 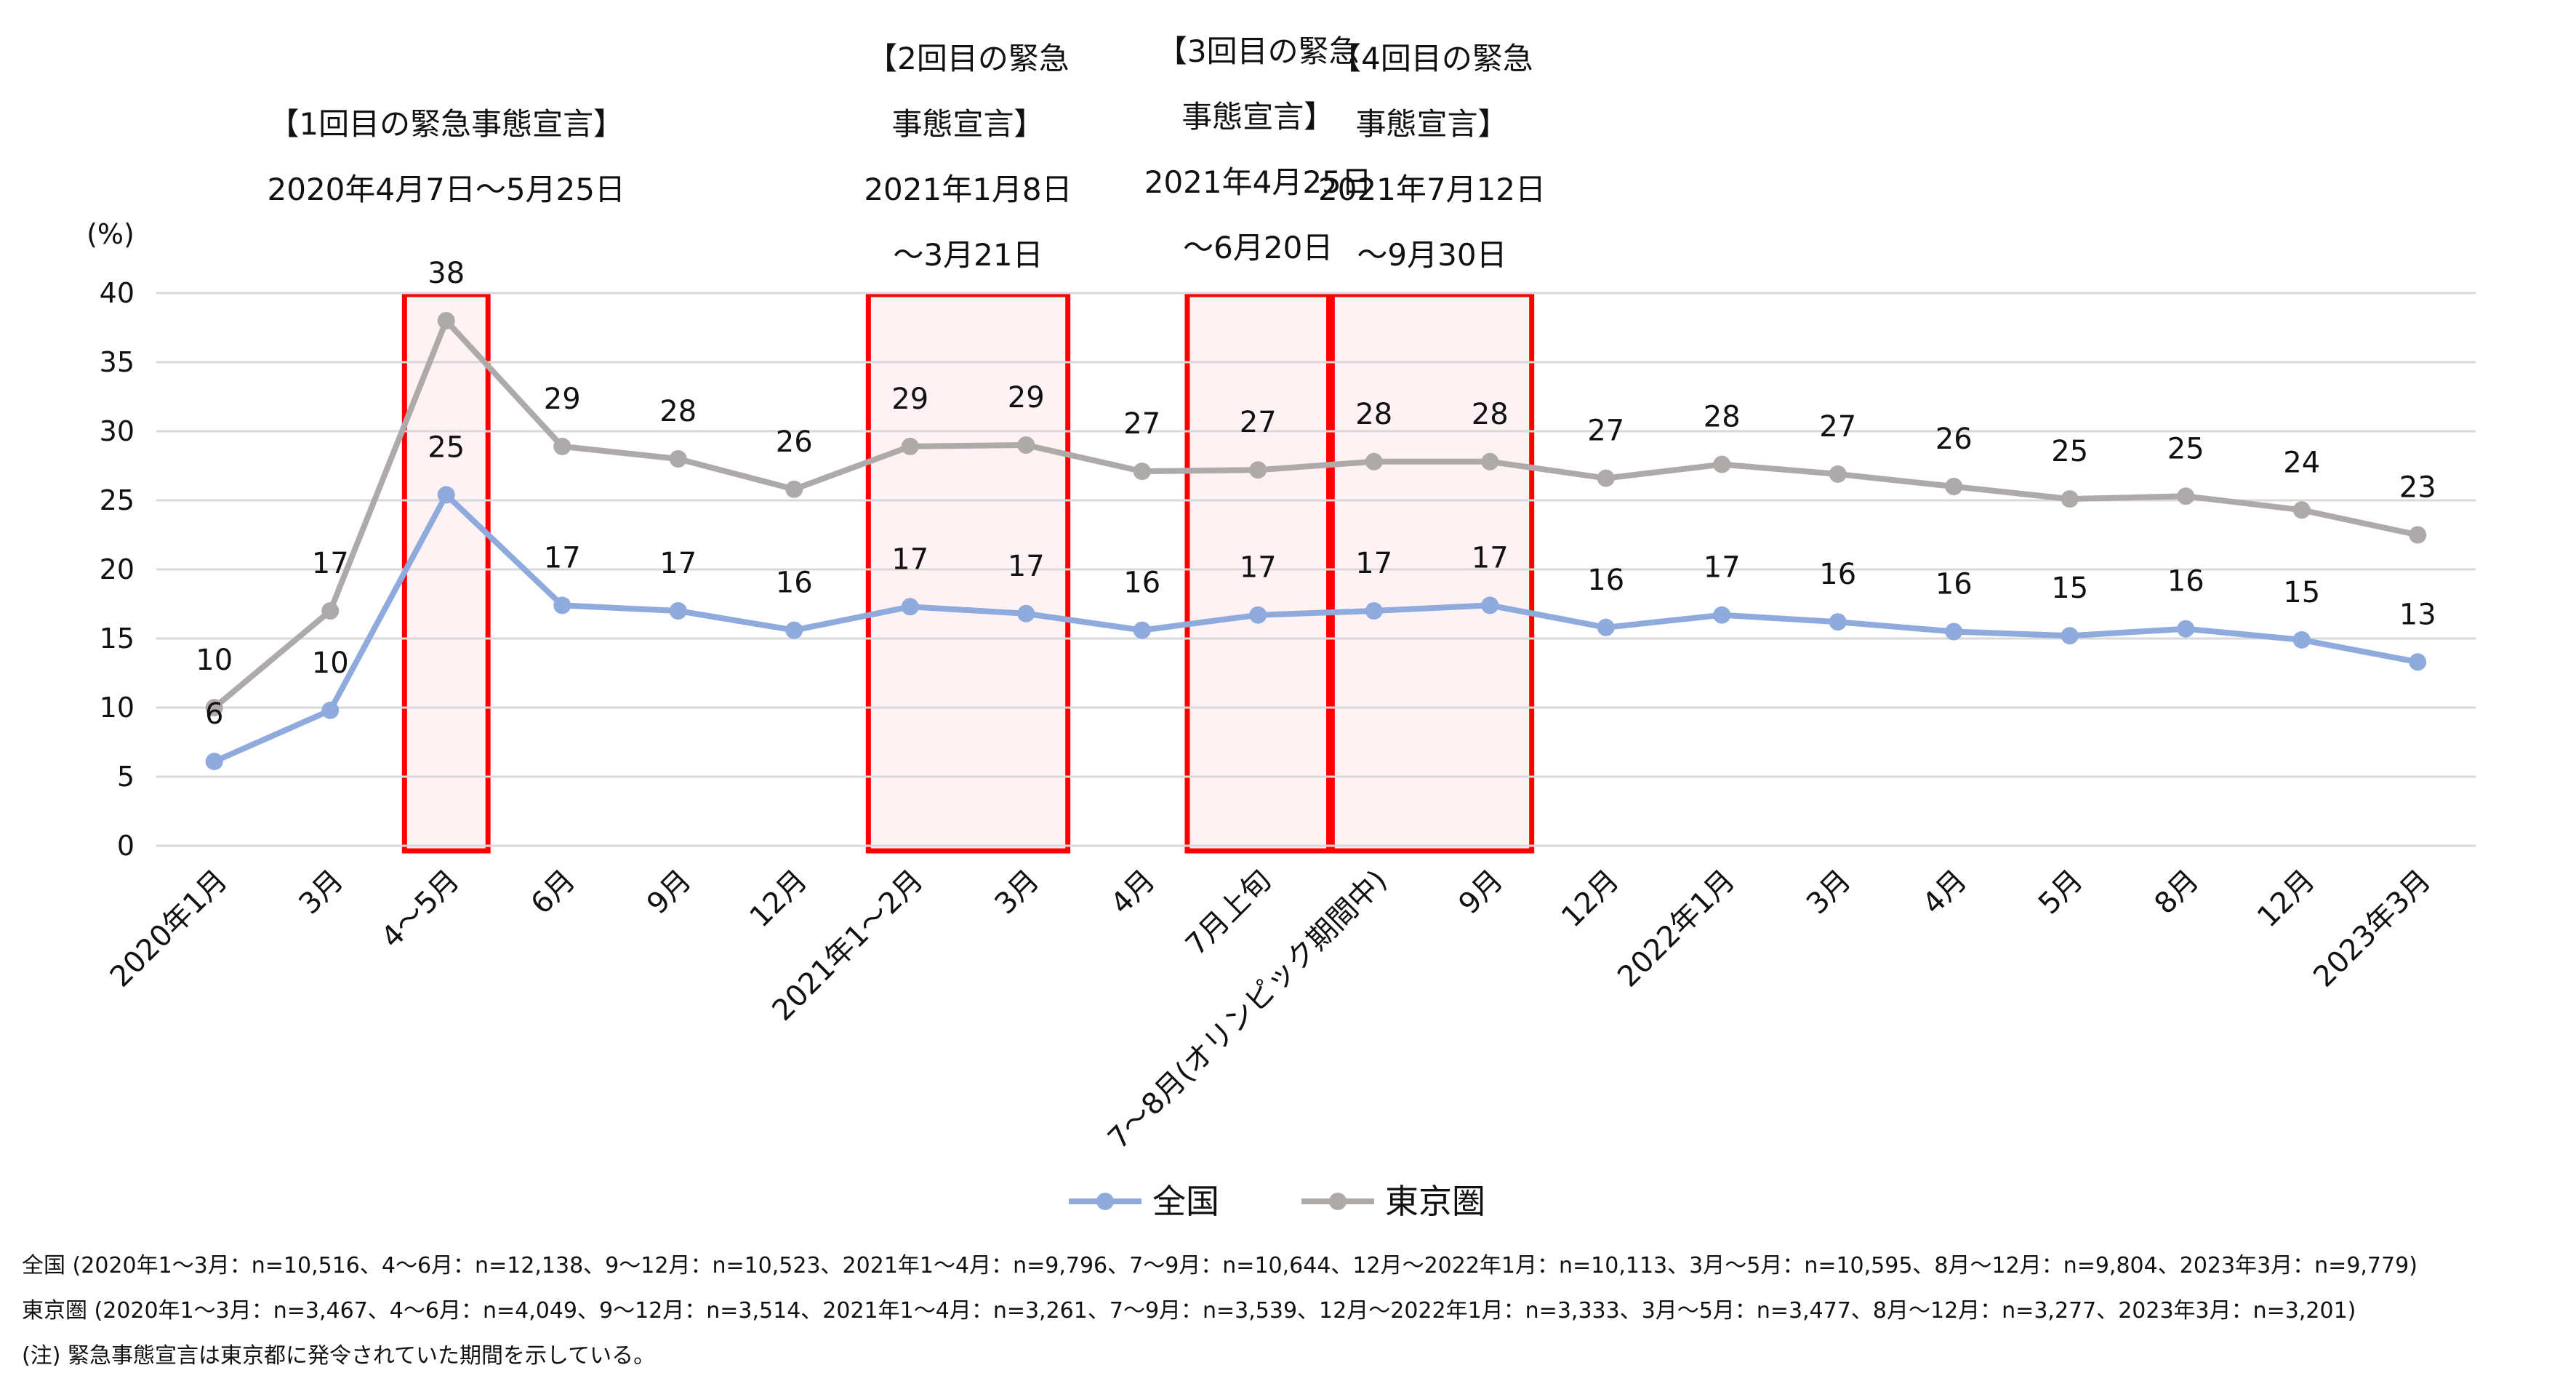 I want to click on data-label: 10, so click(x=330, y=663).